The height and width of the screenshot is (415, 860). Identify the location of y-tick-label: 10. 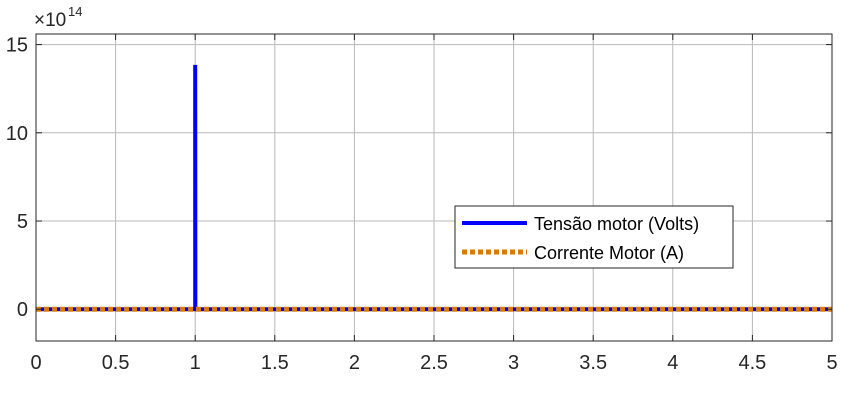
(17, 134).